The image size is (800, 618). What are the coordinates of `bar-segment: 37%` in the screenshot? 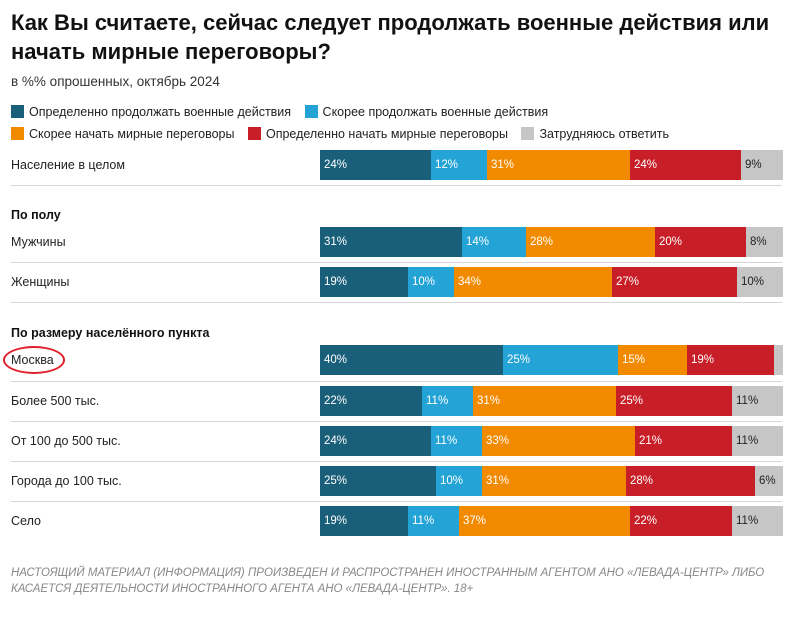 It's located at (544, 521).